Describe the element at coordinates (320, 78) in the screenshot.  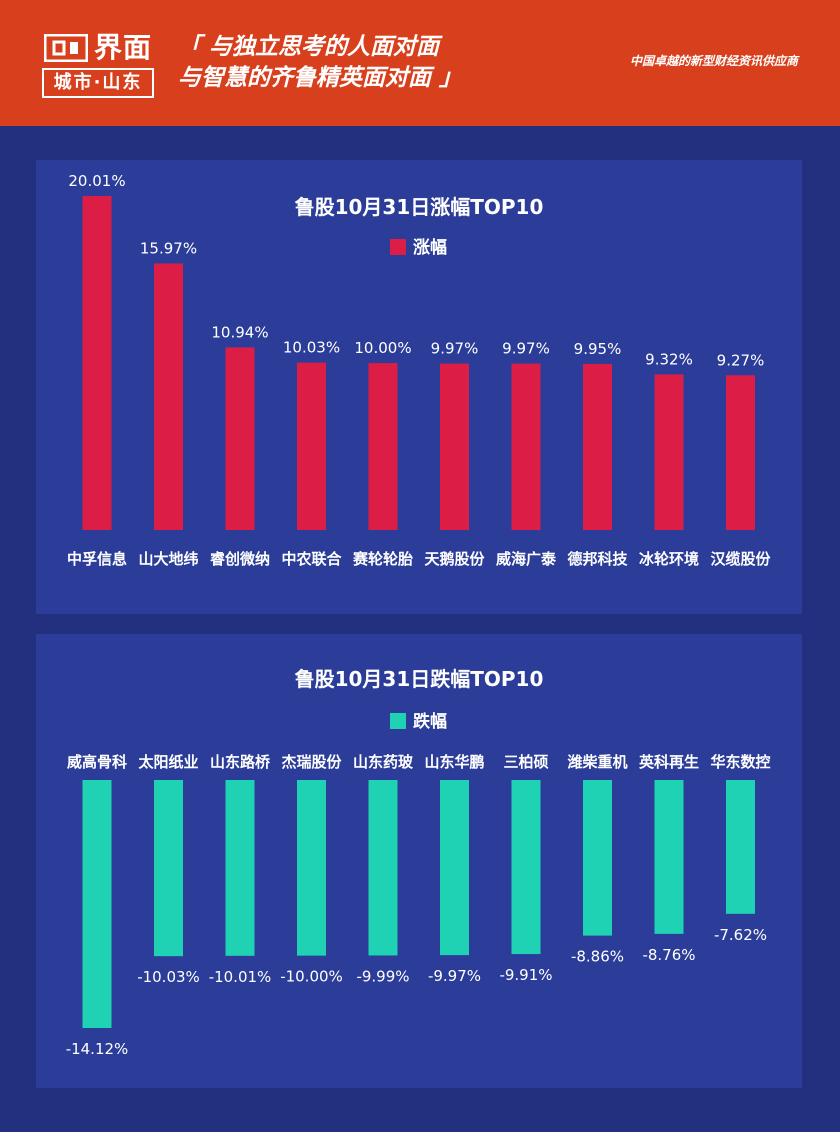
I see `slogan-line-2: 与智慧的齐鲁精英面对面 」` at that location.